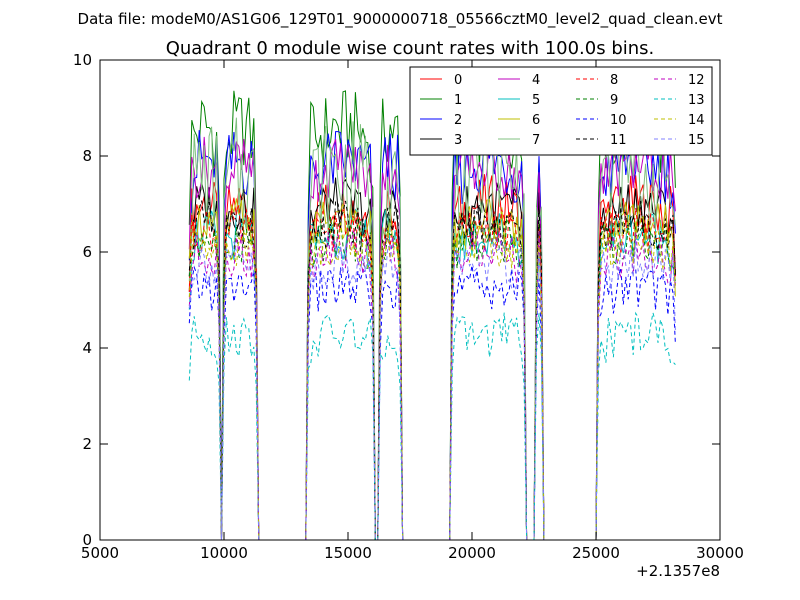 The height and width of the screenshot is (600, 800). Describe the element at coordinates (458, 140) in the screenshot. I see `legend-label-3: 3` at that location.